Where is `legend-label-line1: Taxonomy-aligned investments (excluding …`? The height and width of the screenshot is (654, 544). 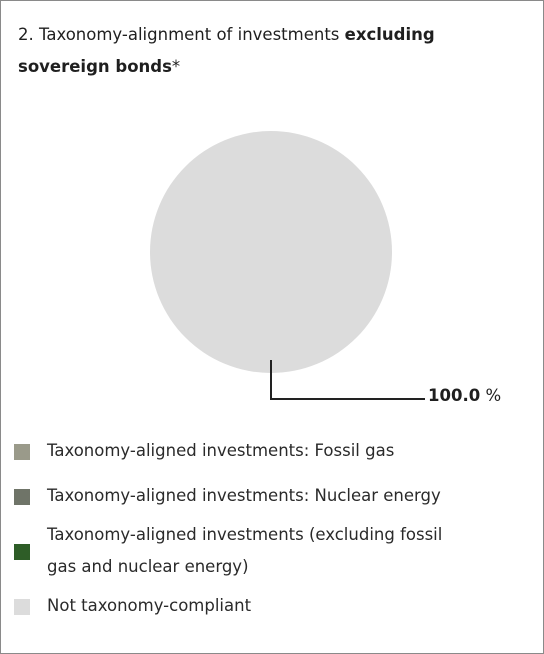 legend-label-line1: Taxonomy-aligned investments (excluding … is located at coordinates (245, 534).